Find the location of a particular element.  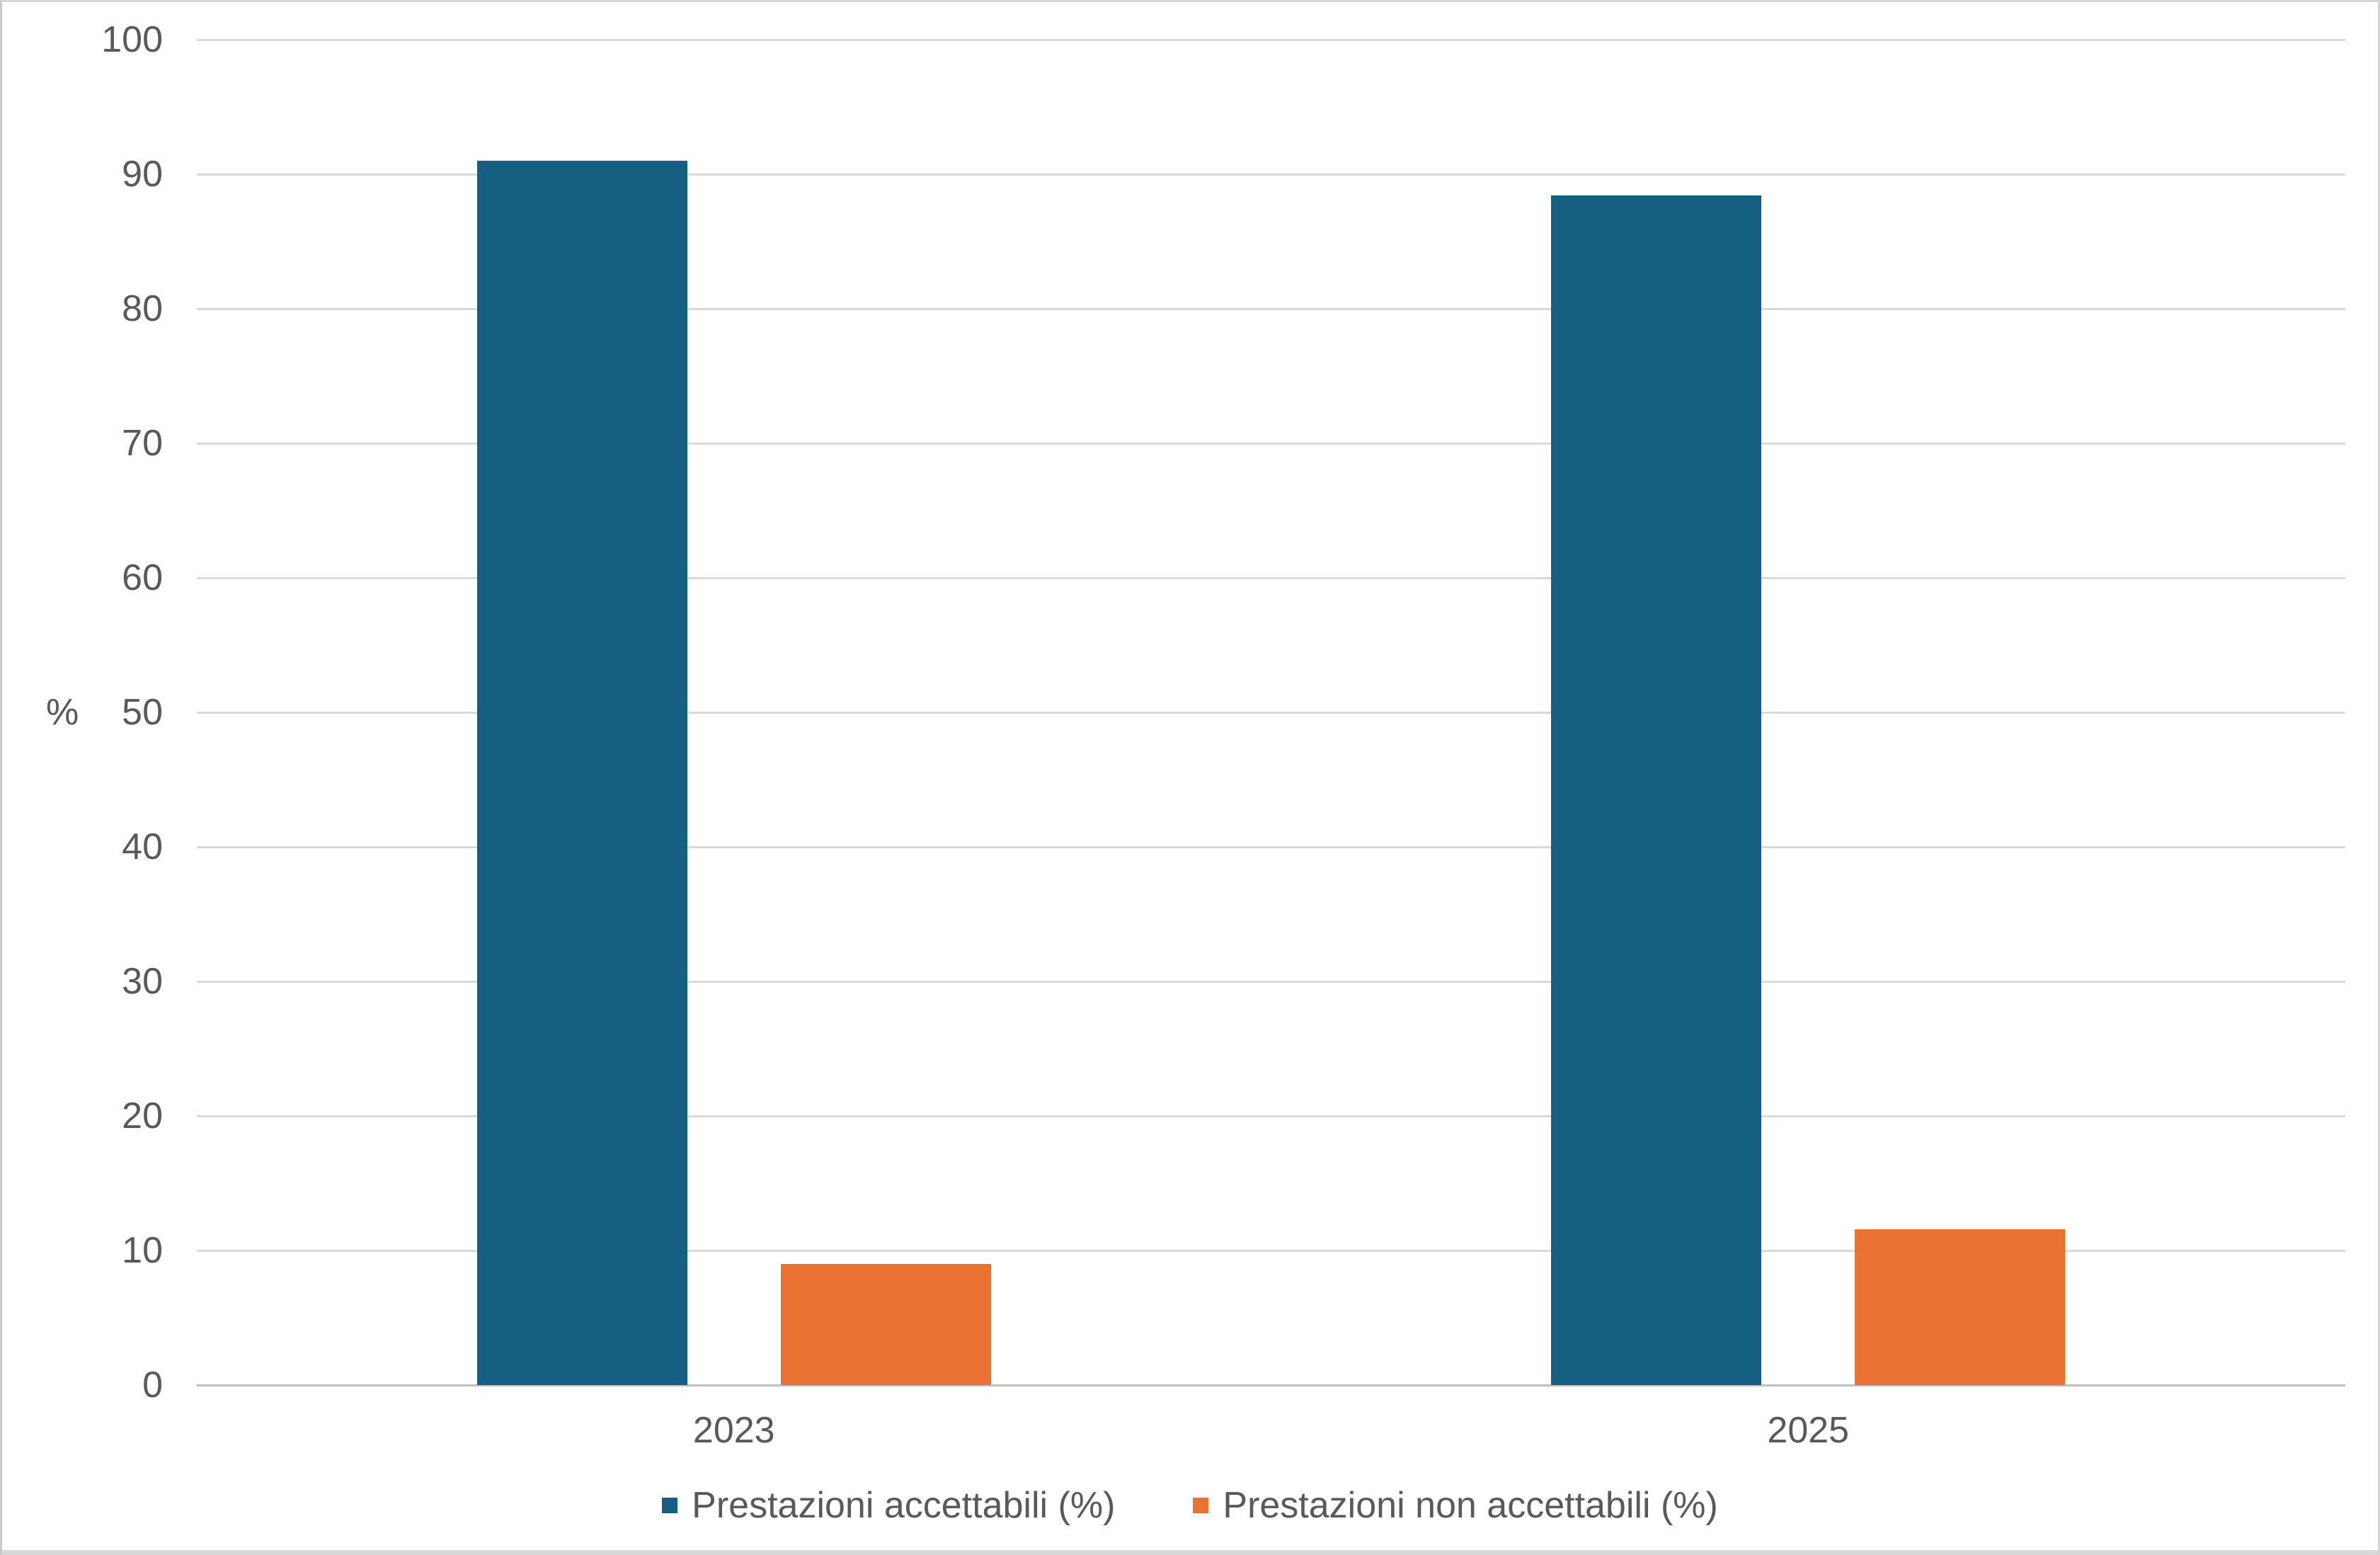

legend-swatch-accettabili-icon is located at coordinates (670, 1506).